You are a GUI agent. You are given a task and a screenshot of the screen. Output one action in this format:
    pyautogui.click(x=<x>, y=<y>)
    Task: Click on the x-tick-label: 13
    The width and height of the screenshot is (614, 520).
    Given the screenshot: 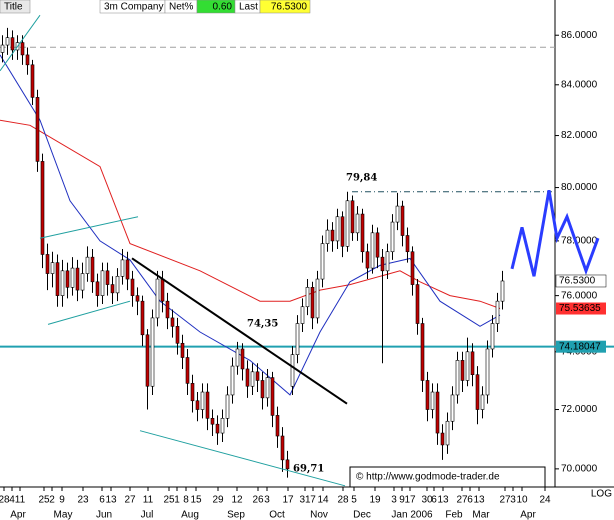 What is the action you would take?
    pyautogui.click(x=111, y=500)
    